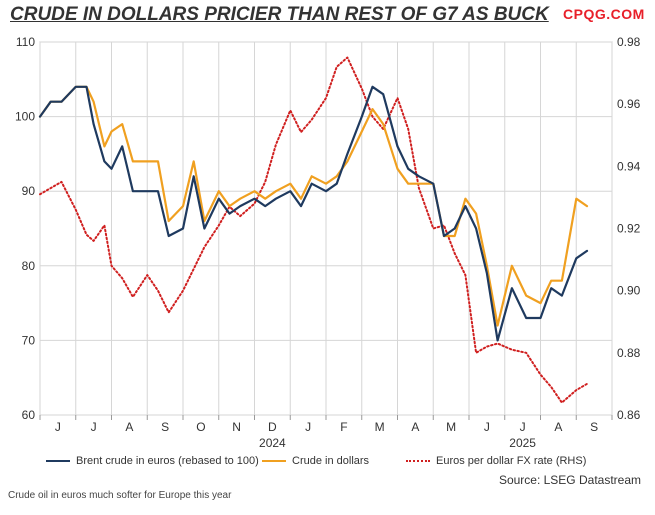 The image size is (655, 515). Describe the element at coordinates (418, 461) in the screenshot. I see `legend-swatch-fx-rate` at that location.